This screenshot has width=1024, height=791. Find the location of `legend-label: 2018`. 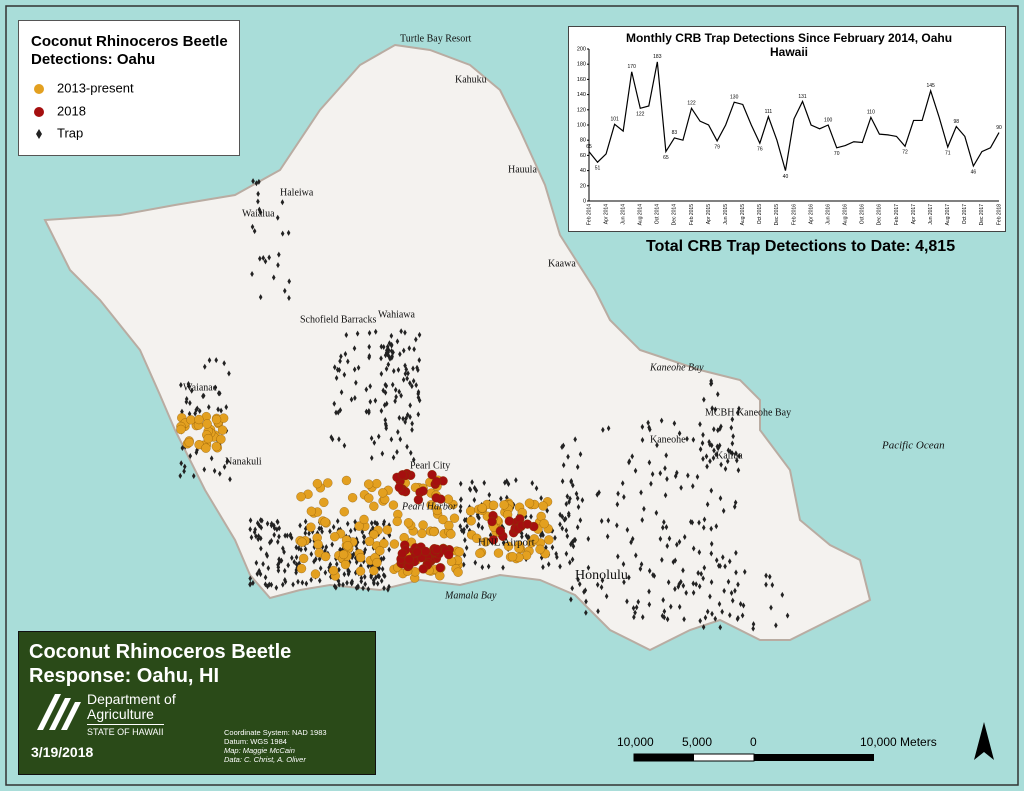

legend-label: 2018 is located at coordinates (71, 110).